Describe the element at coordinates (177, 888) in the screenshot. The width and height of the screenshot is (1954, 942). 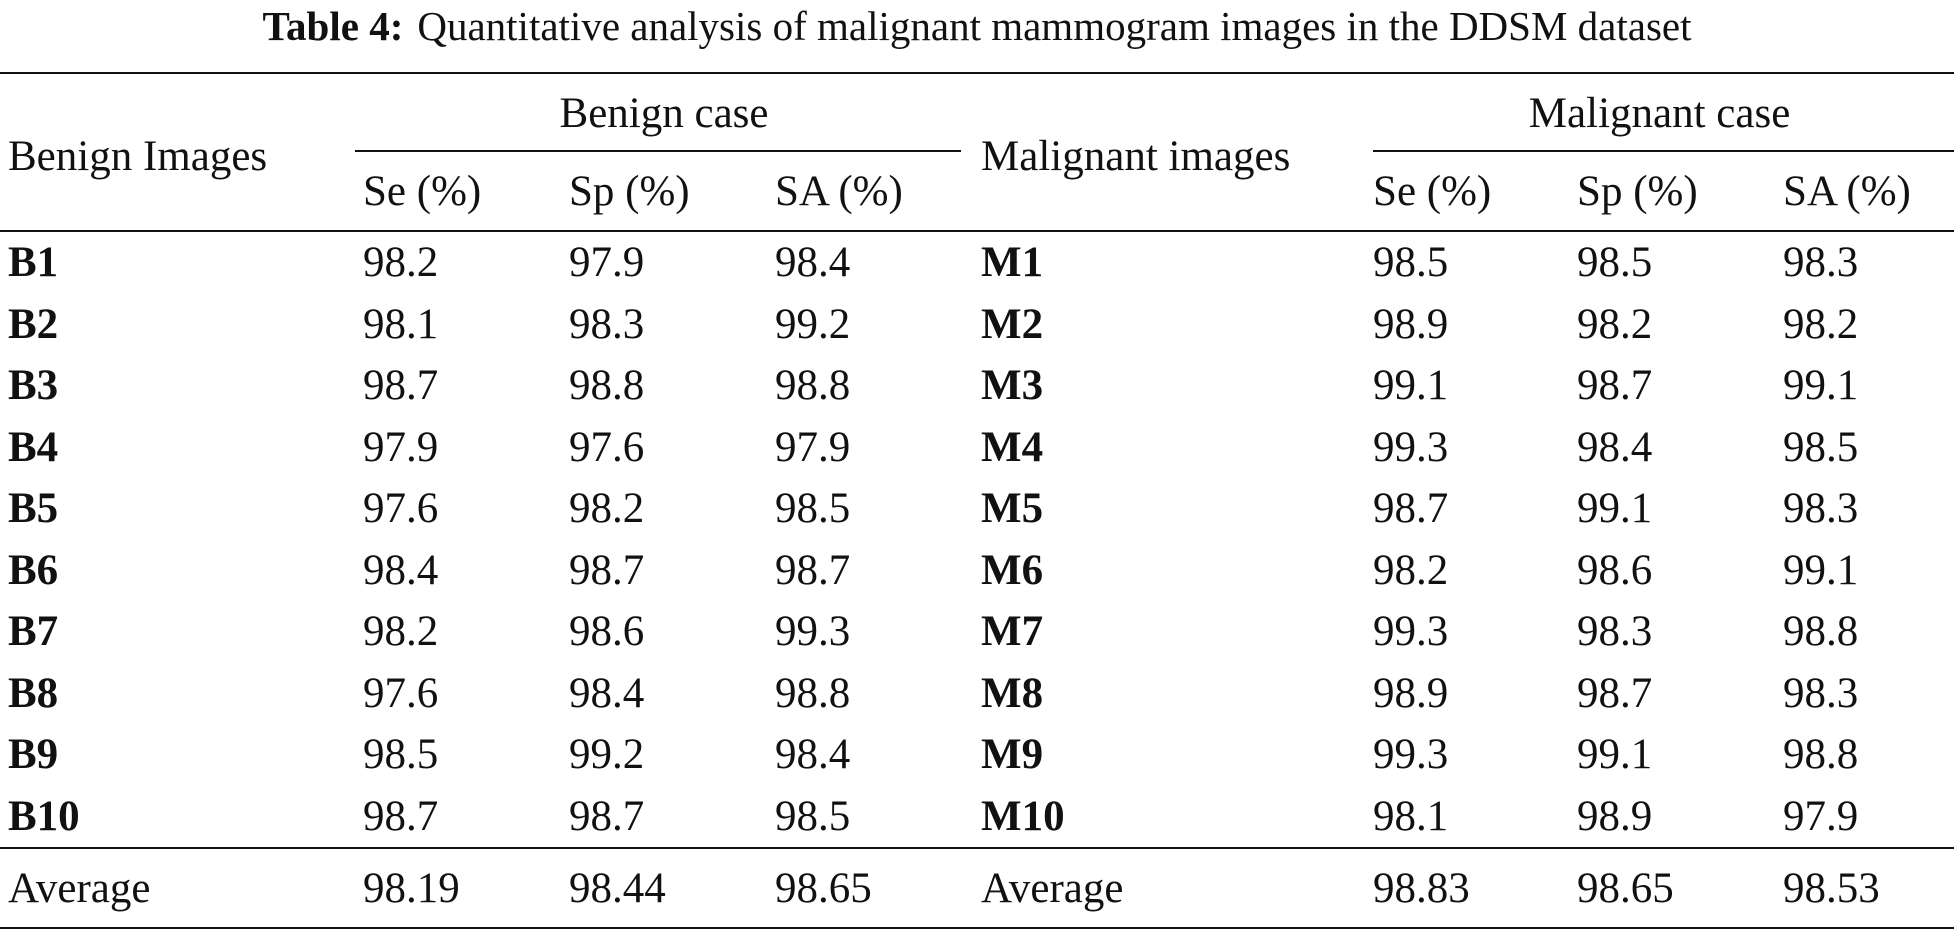
I see `average-label-benign: Average` at that location.